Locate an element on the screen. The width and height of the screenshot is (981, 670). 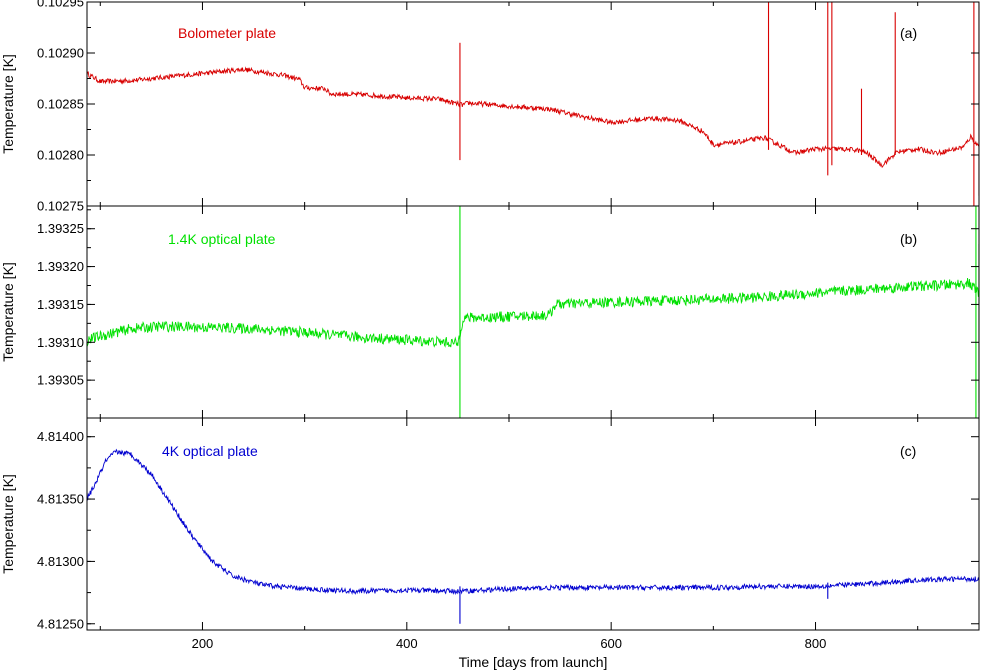
y-axis-title-2: Temperature [K] is located at coordinates (8, 312).